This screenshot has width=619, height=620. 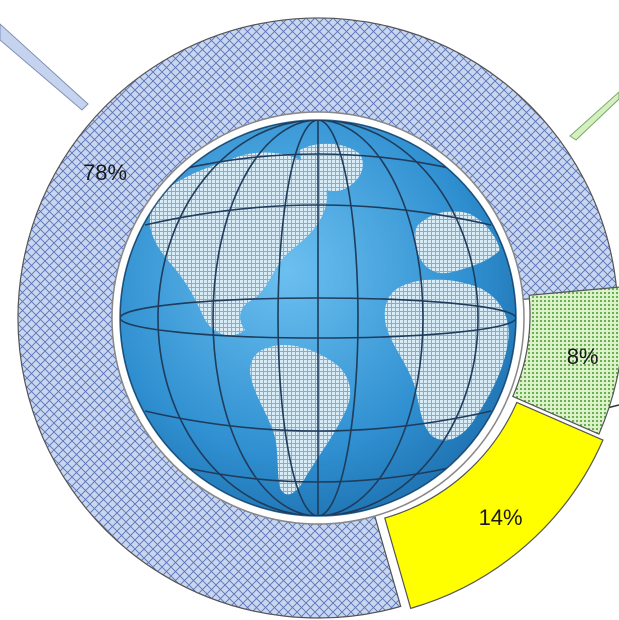 I want to click on slice-label-14: 14%, so click(x=501, y=517).